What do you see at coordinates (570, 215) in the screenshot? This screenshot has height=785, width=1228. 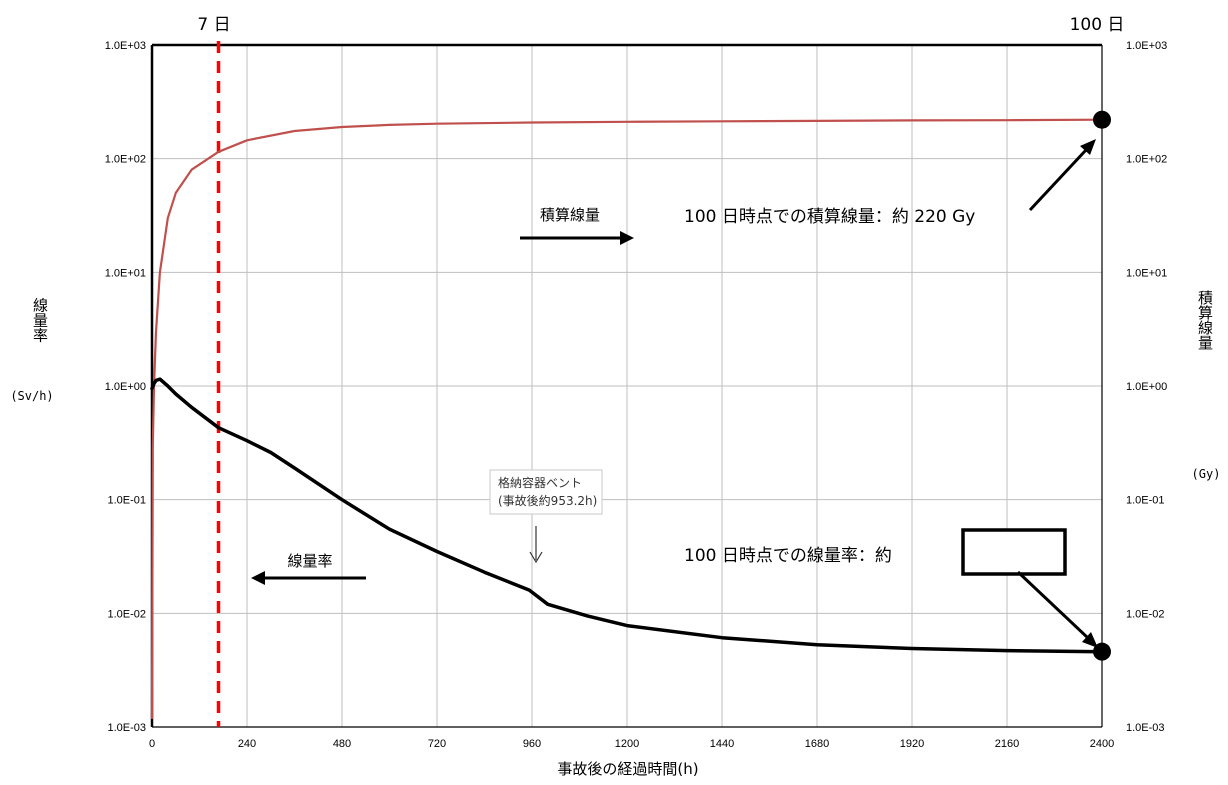 I see `cumulative-series-label: 積算線量` at bounding box center [570, 215].